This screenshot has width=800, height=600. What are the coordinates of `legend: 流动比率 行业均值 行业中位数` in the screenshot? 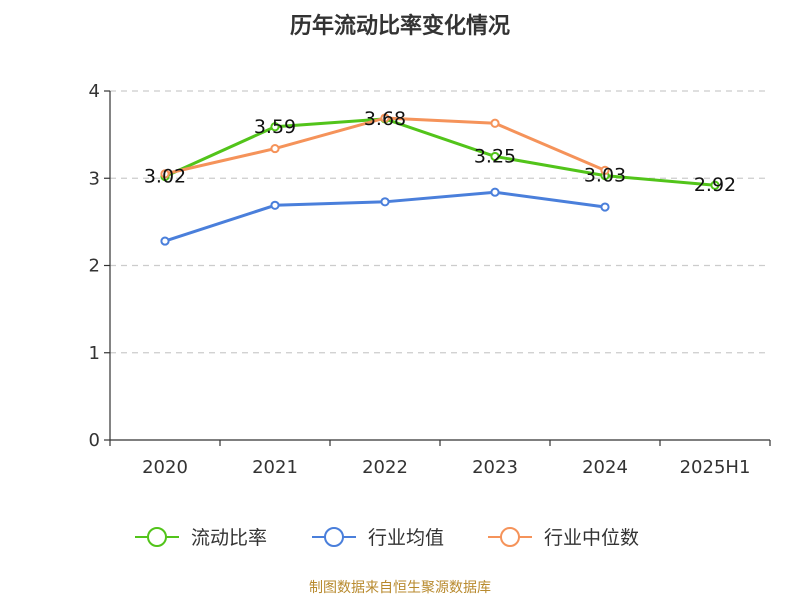 It's located at (387, 538).